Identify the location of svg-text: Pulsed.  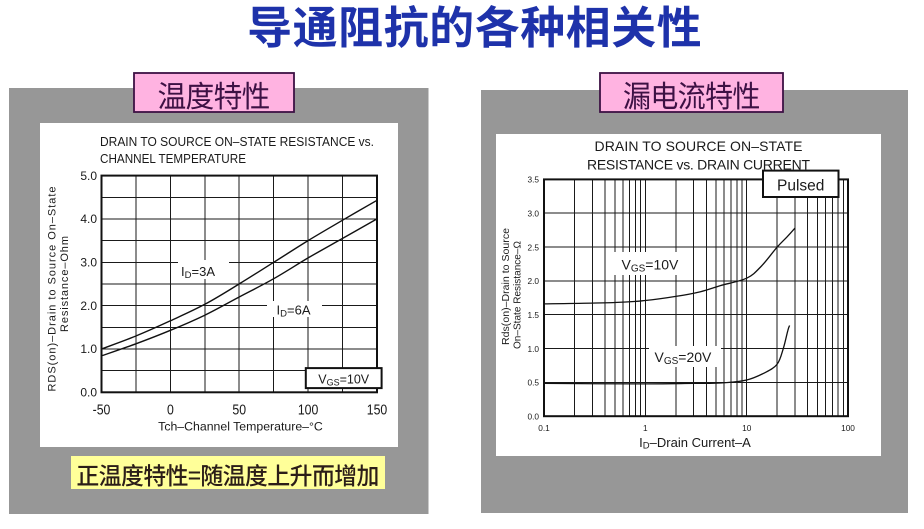
(800, 186).